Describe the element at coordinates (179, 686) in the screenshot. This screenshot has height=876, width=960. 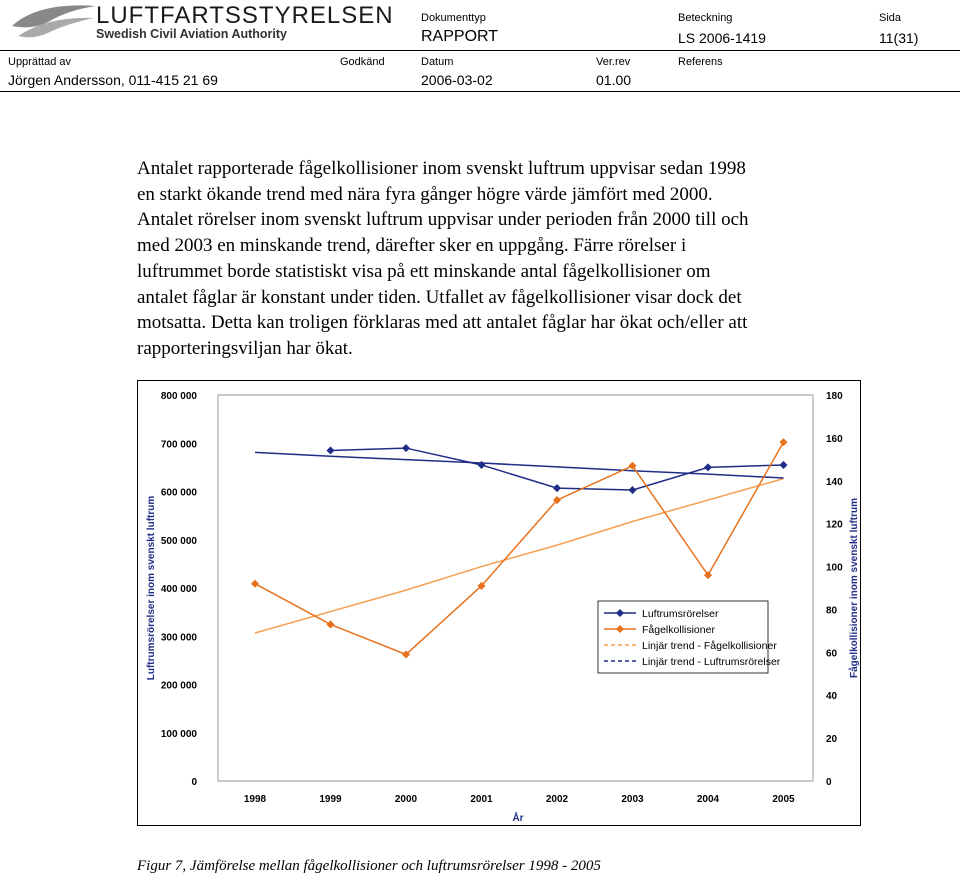
I see `y-left-tick-label: 200 000` at that location.